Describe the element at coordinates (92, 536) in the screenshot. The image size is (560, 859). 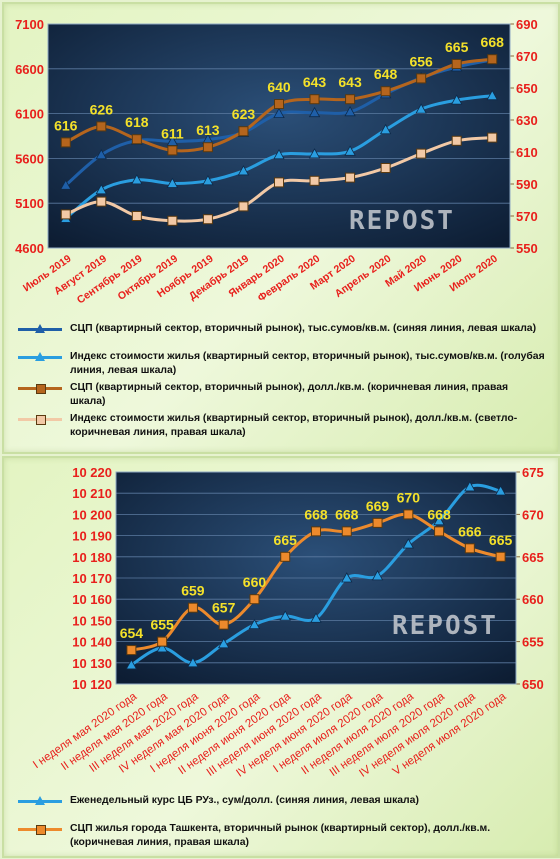
I see `y-left-tick: 10 190` at that location.